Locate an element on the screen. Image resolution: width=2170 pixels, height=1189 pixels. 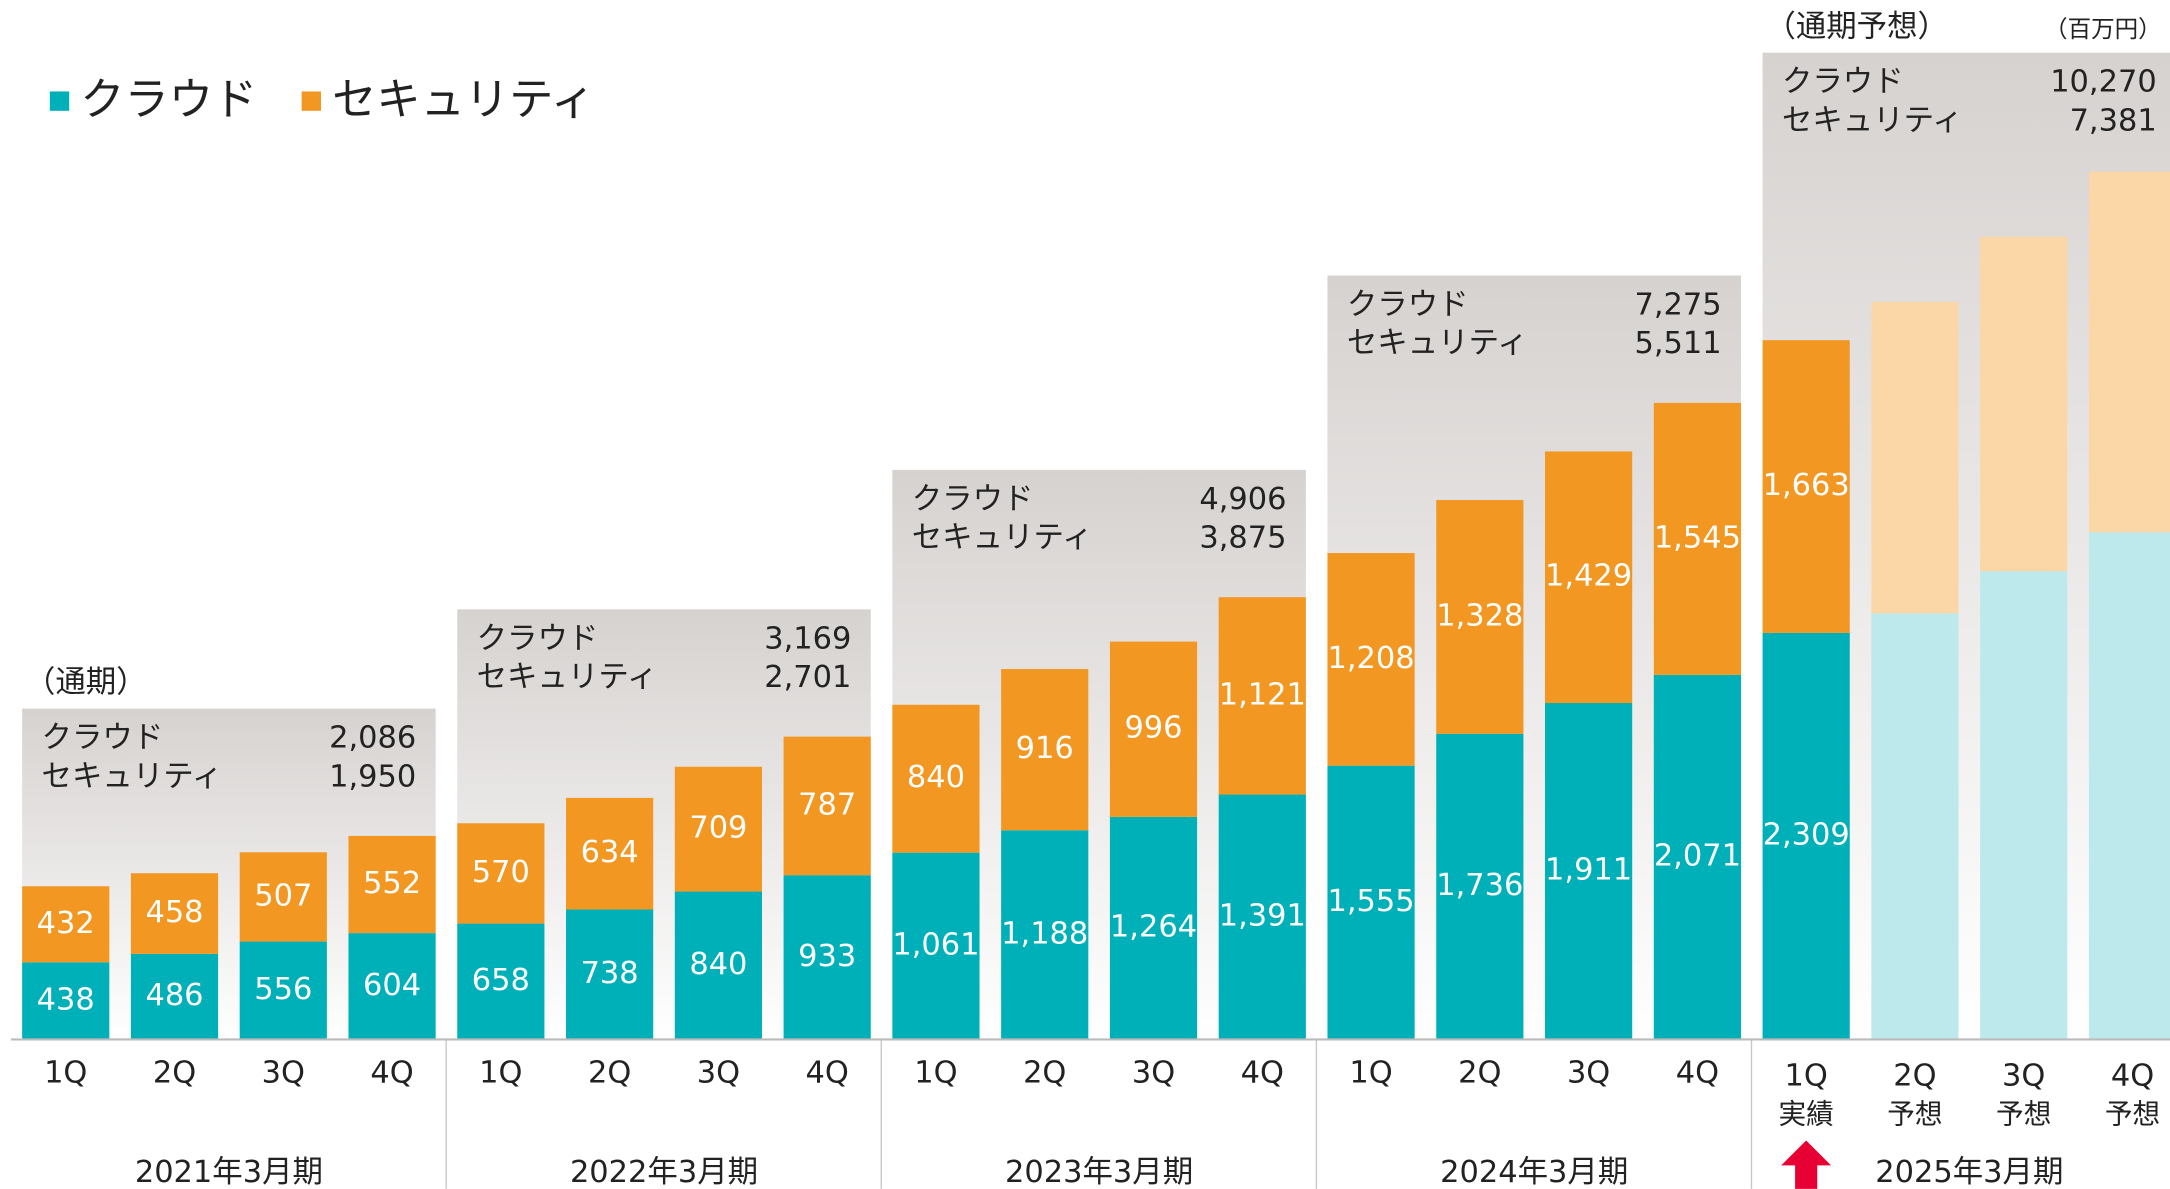
annual-value: 3,169 is located at coordinates (807, 638).